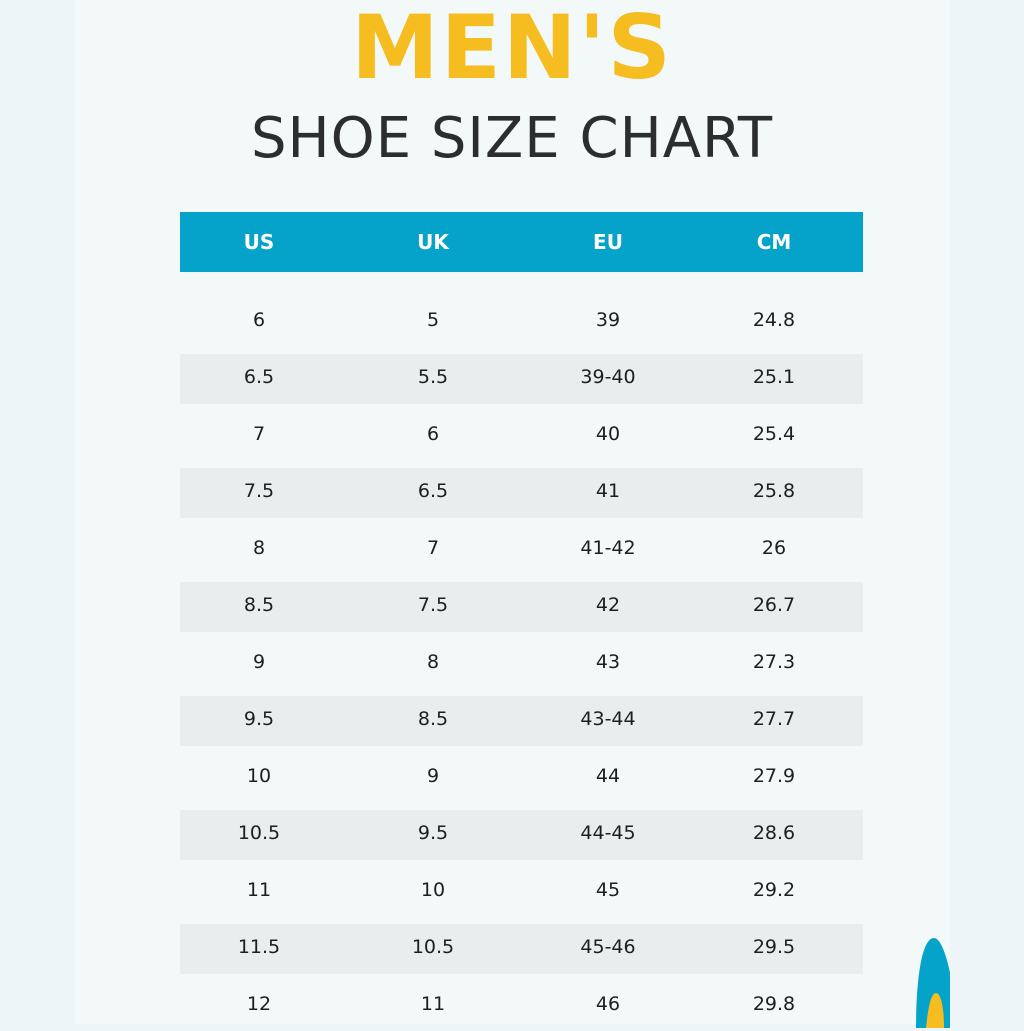  Describe the element at coordinates (521, 242) in the screenshot. I see `table-header: US UK EU CM` at that location.